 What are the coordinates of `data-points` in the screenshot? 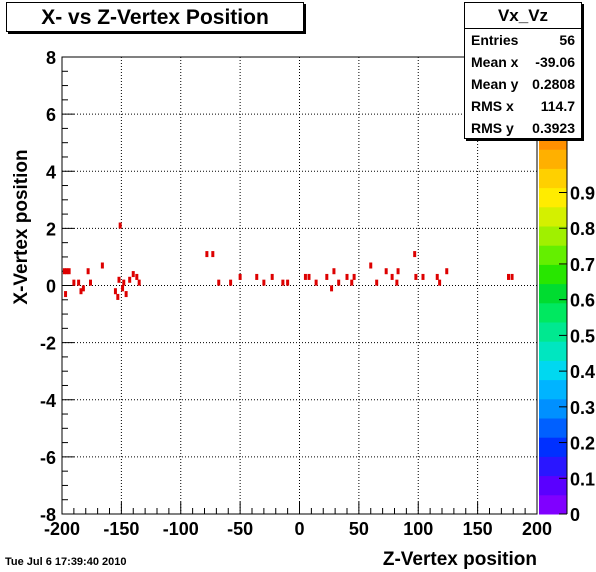 It's located at (288, 261).